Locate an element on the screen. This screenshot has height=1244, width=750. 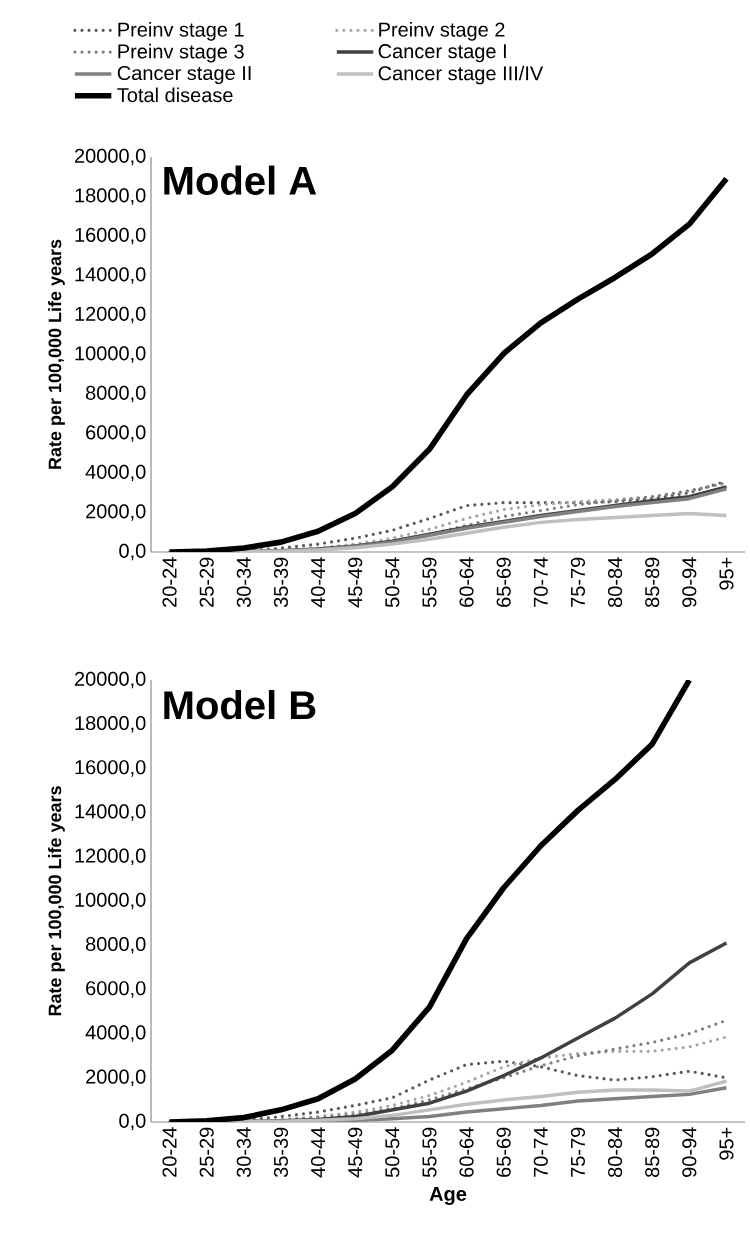
legend-label: Preinv stage 2 is located at coordinates (442, 31).